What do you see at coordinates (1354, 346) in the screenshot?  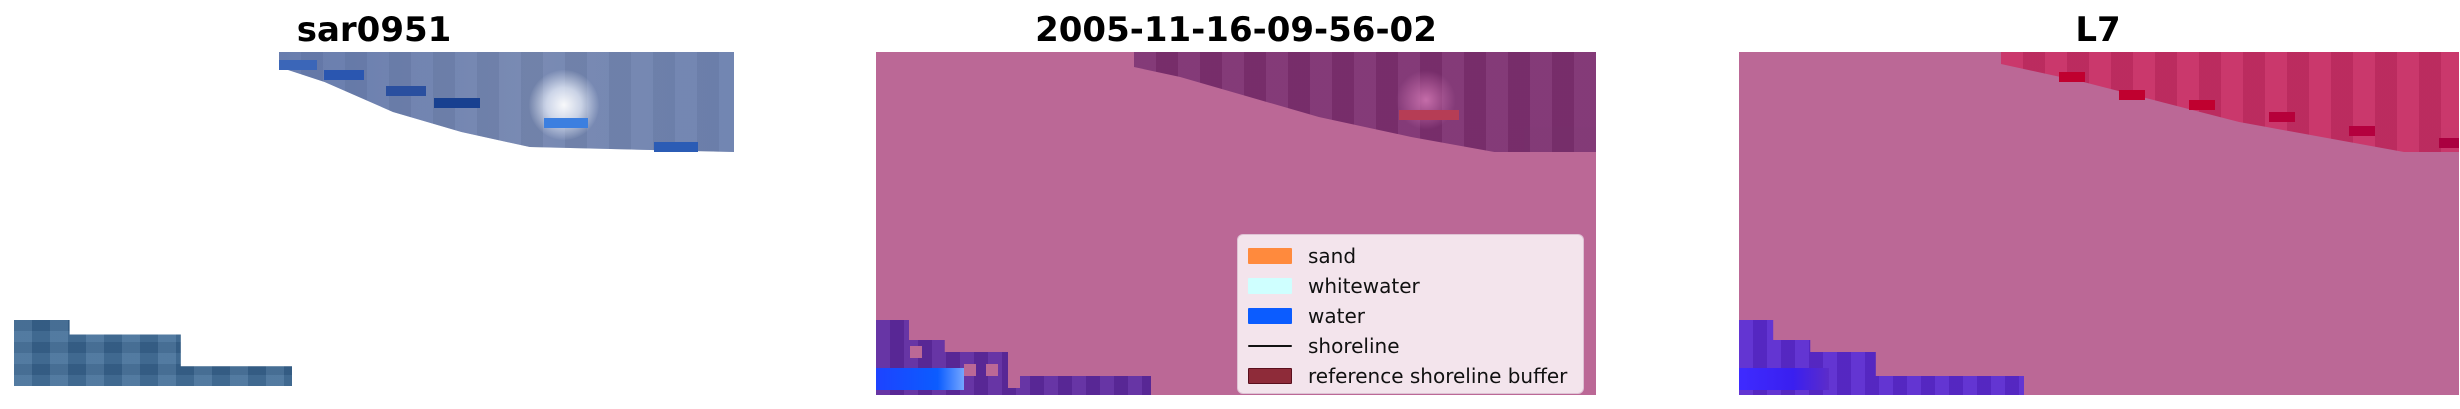 I see `legend-label-shoreline: shoreline` at bounding box center [1354, 346].